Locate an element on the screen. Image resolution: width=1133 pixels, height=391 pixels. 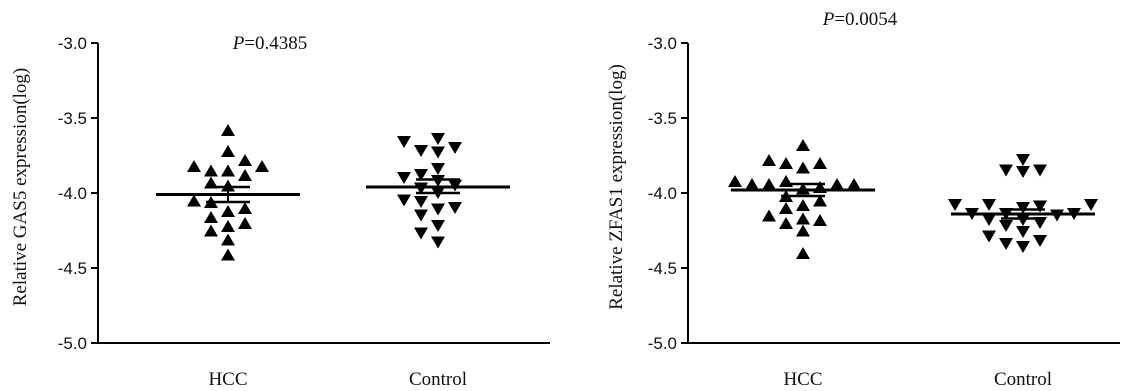
p-value-annotation: P=0.0054 is located at coordinates (860, 19).